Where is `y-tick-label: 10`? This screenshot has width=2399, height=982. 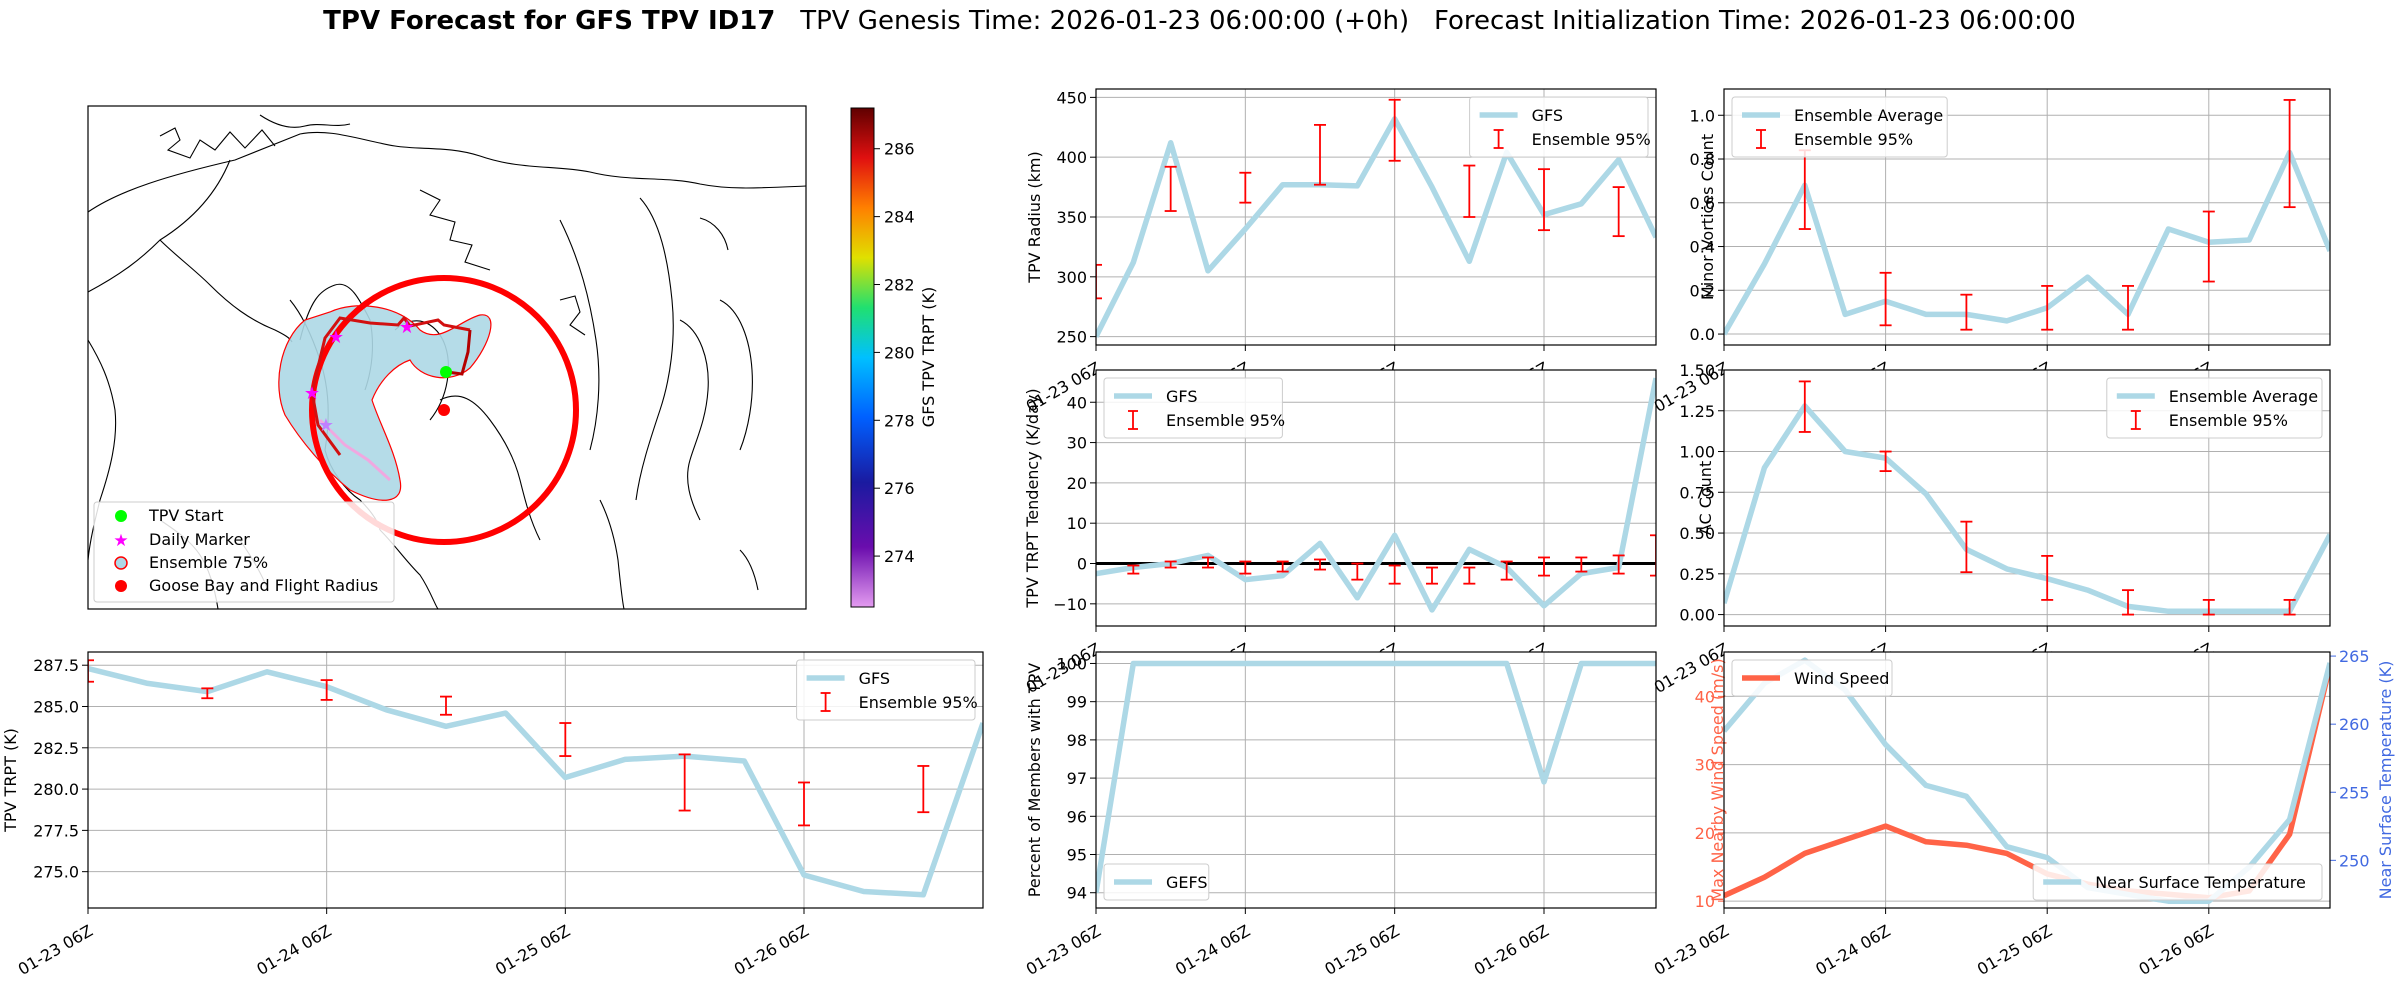 y-tick-label: 10 is located at coordinates (1705, 901).